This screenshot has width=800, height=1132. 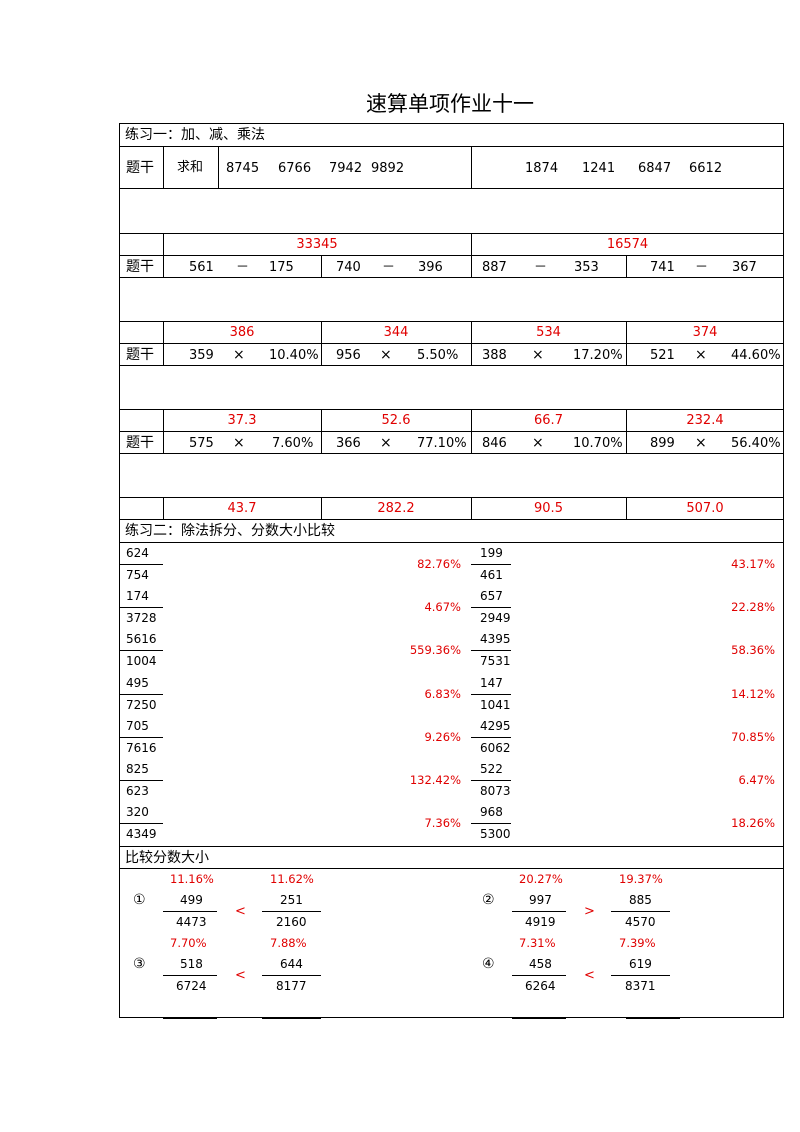 What do you see at coordinates (137, 725) in the screenshot?
I see `fraction-numerator: 705` at bounding box center [137, 725].